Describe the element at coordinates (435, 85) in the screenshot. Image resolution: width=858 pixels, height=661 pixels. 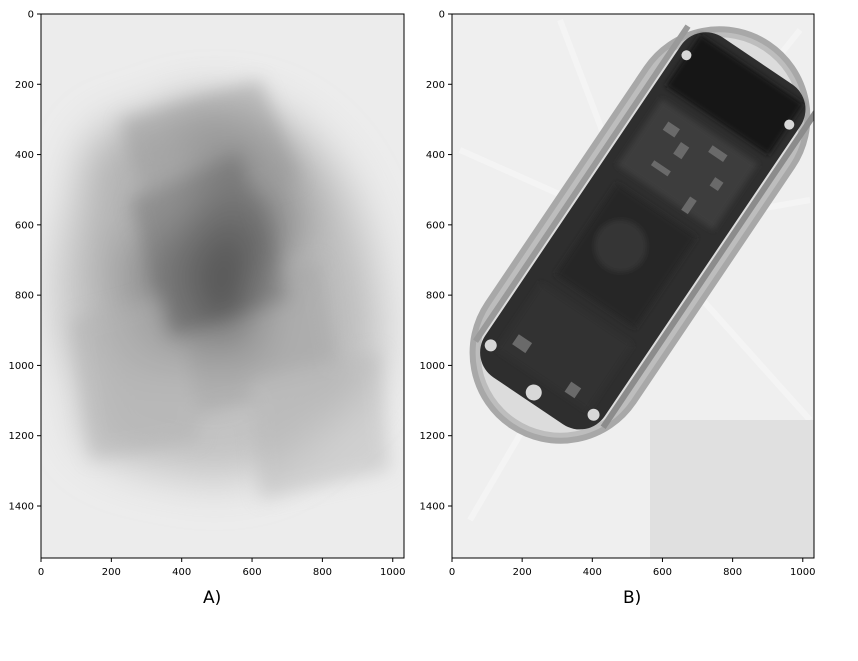
I see `panel-b-y-tick-label: 200` at that location.